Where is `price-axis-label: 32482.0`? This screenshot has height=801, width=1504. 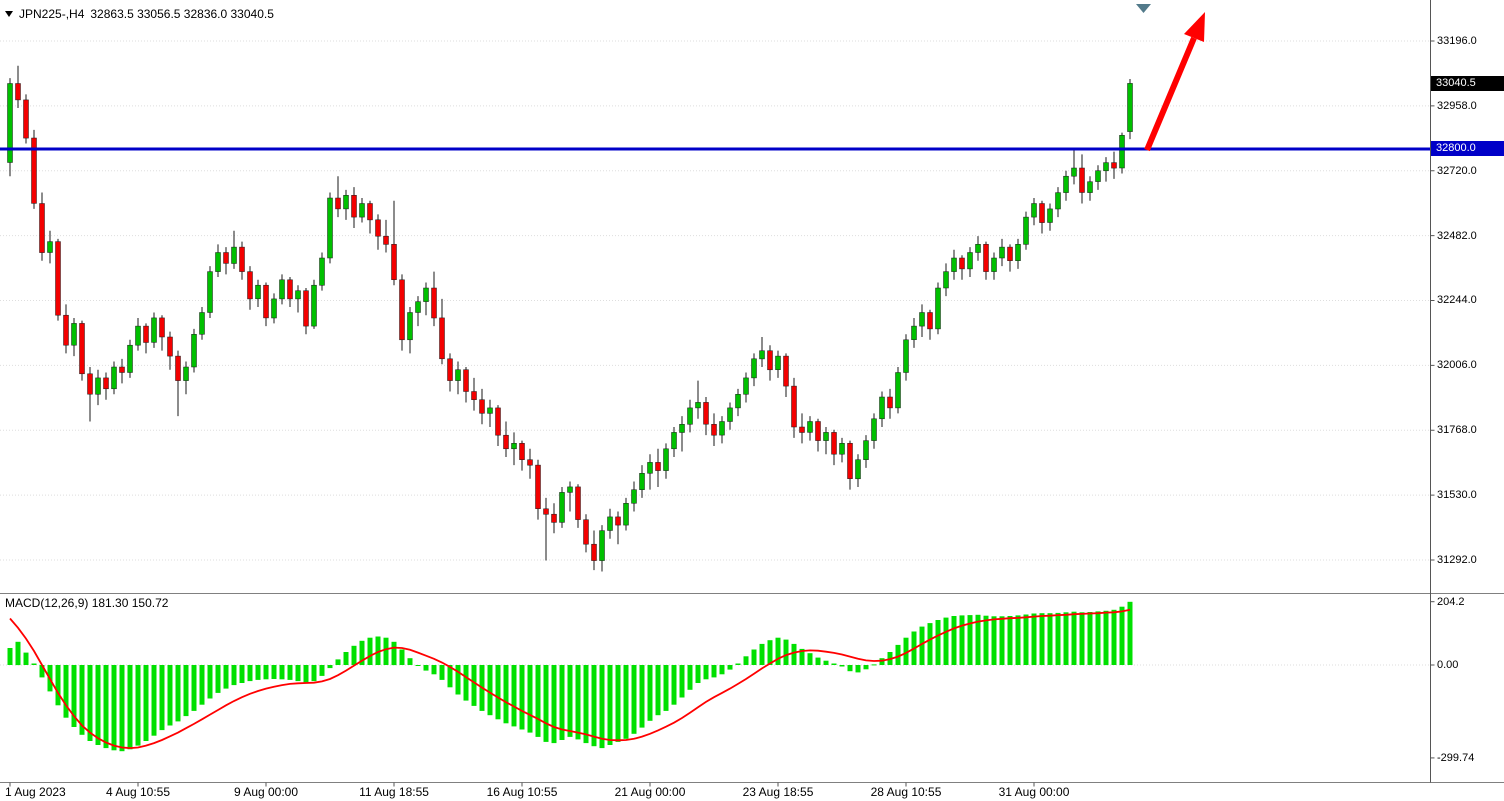 price-axis-label: 32482.0 is located at coordinates (1457, 235).